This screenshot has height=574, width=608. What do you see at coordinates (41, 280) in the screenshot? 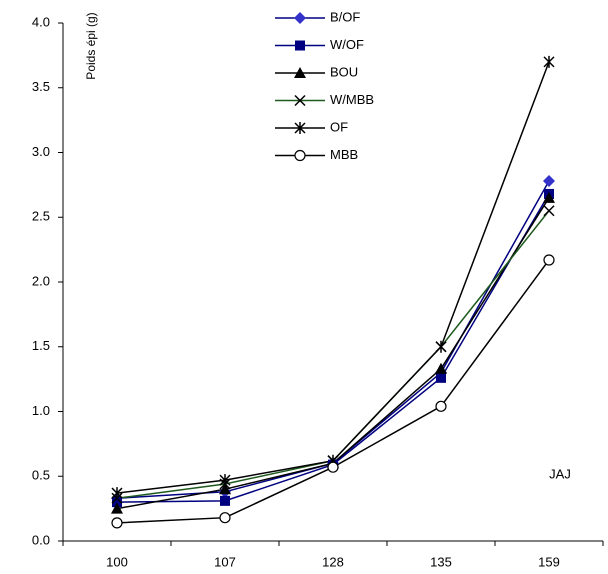
I see `y-tick-label: 2.0` at bounding box center [41, 280].